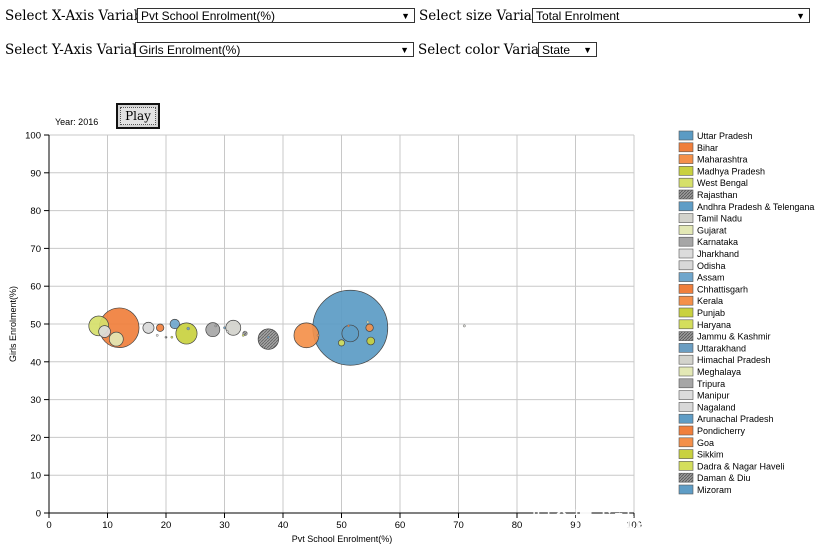 Image resolution: width=832 pixels, height=550 pixels. Describe the element at coordinates (634, 525) in the screenshot. I see `x-tick-label: 100` at that location.